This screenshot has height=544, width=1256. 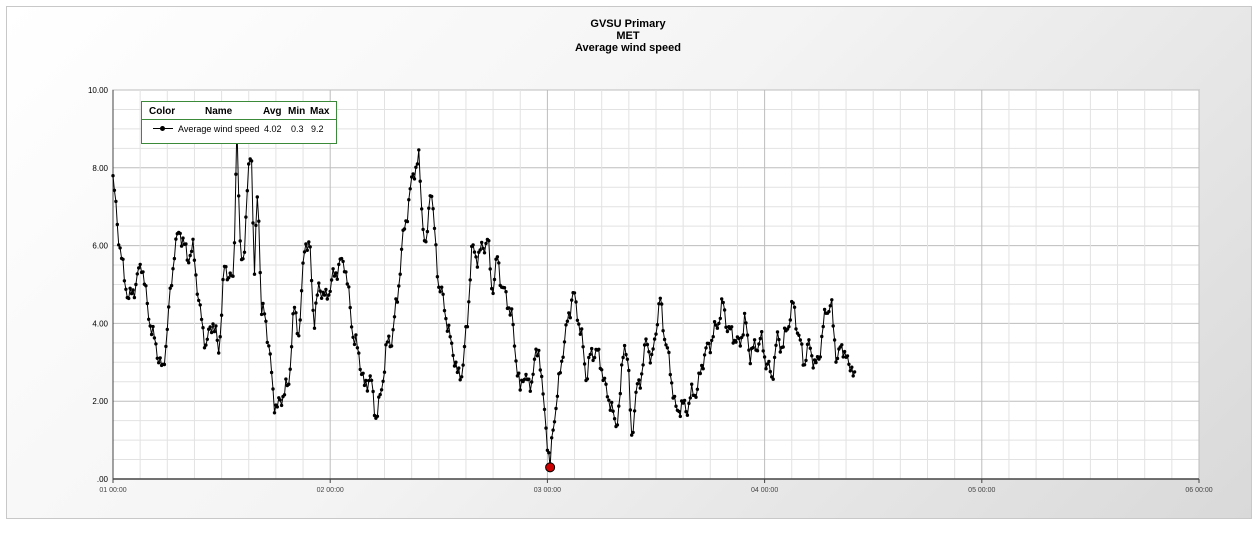 What do you see at coordinates (628, 36) in the screenshot?
I see `chart-title-block: GVSU Primary MET Average wind speed` at bounding box center [628, 36].